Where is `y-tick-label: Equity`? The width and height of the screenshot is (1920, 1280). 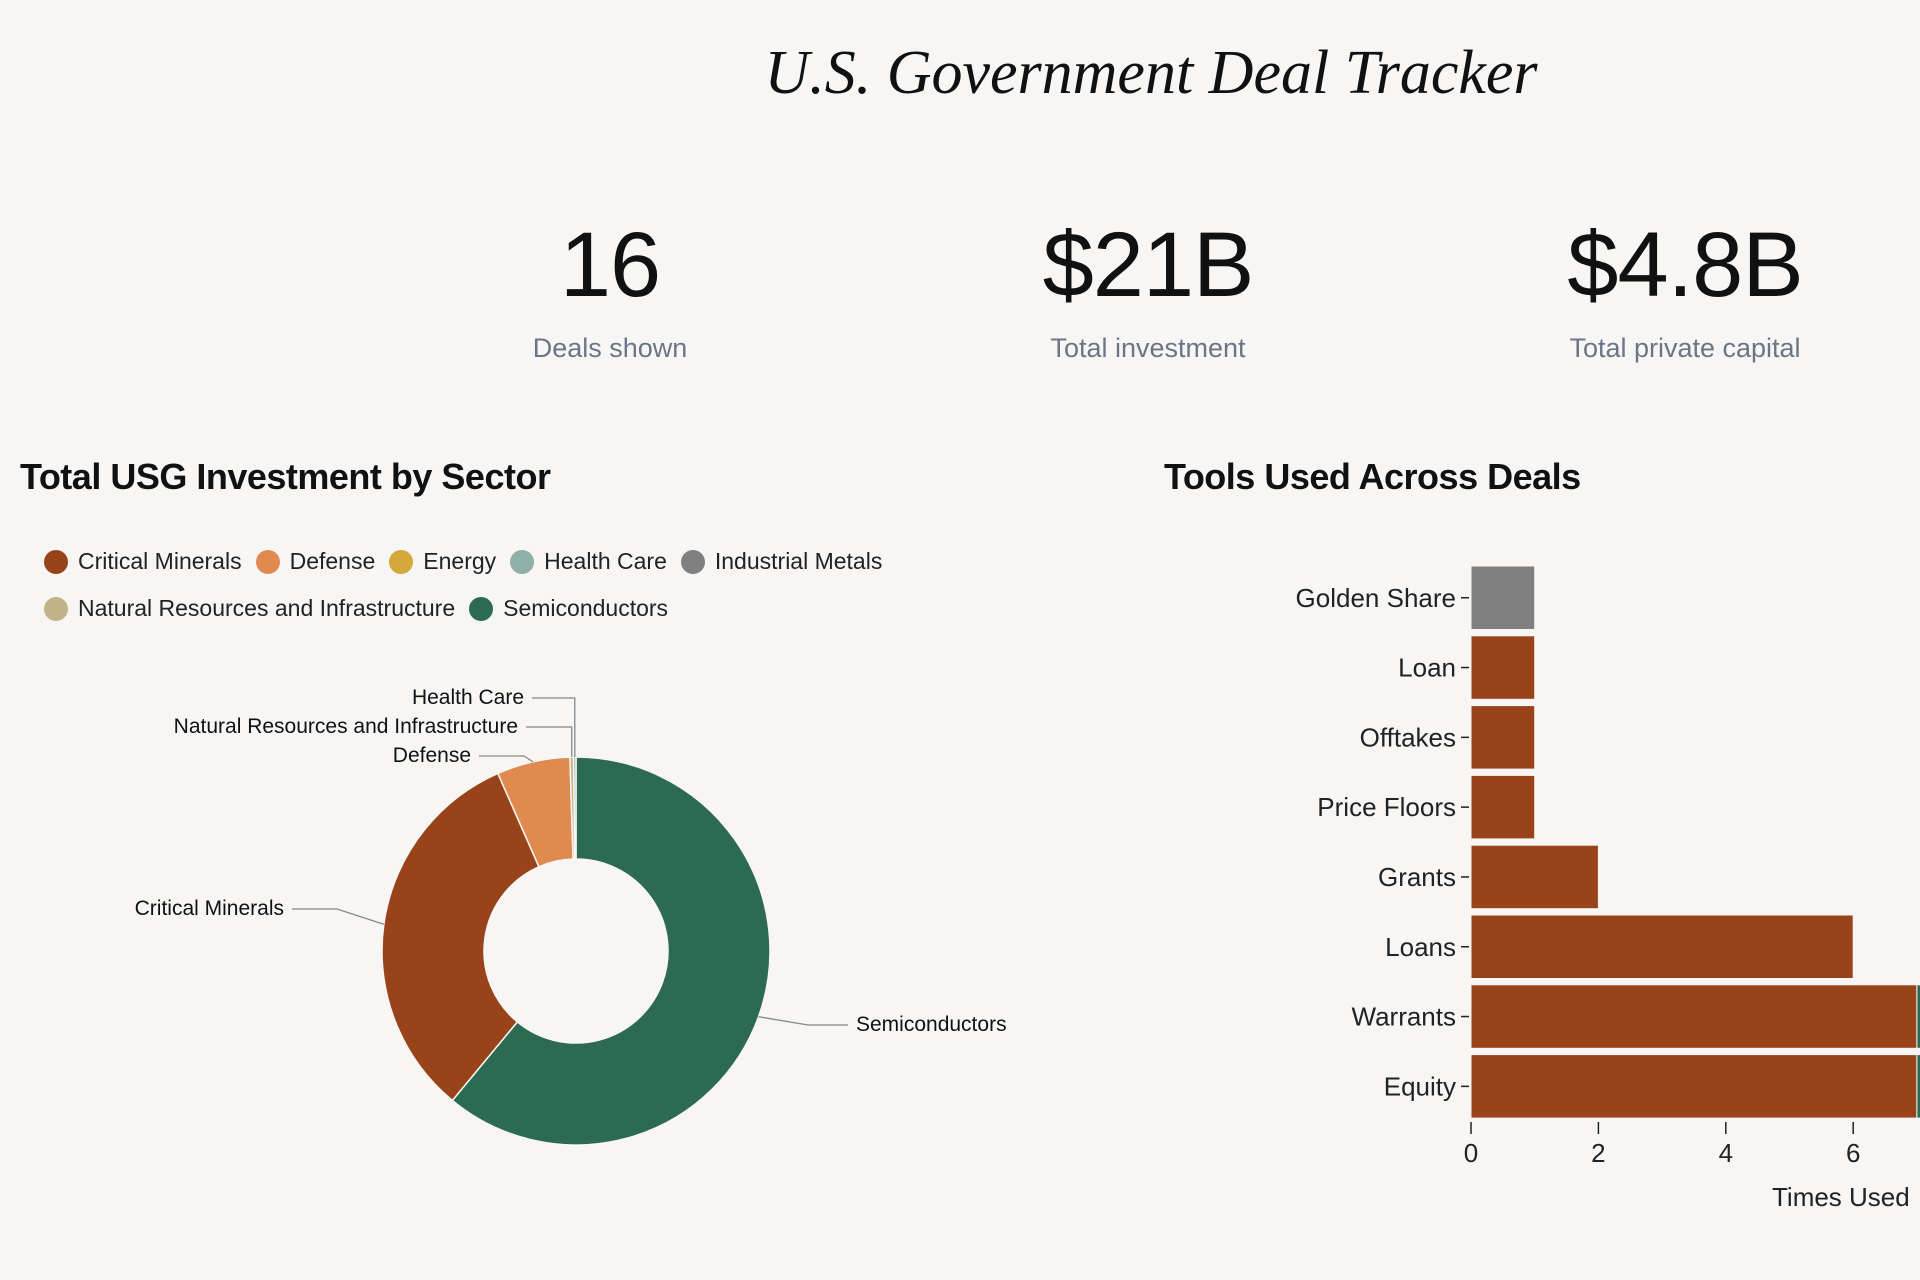
y-tick-label: Equity is located at coordinates (1420, 1086).